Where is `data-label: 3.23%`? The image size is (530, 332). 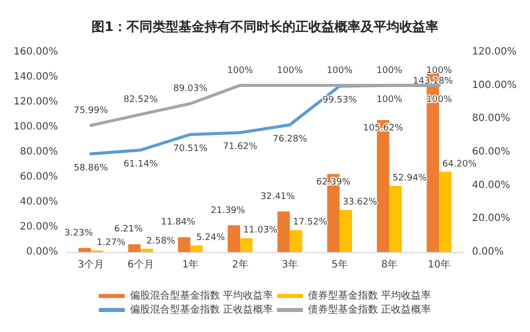
data-label: 3.23% is located at coordinates (79, 233).